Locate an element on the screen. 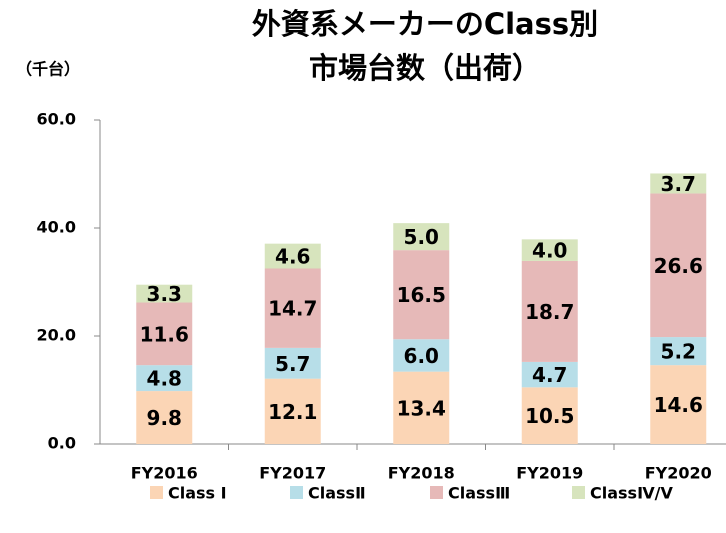 The width and height of the screenshot is (726, 533). data-label: 6.0 is located at coordinates (421, 356).